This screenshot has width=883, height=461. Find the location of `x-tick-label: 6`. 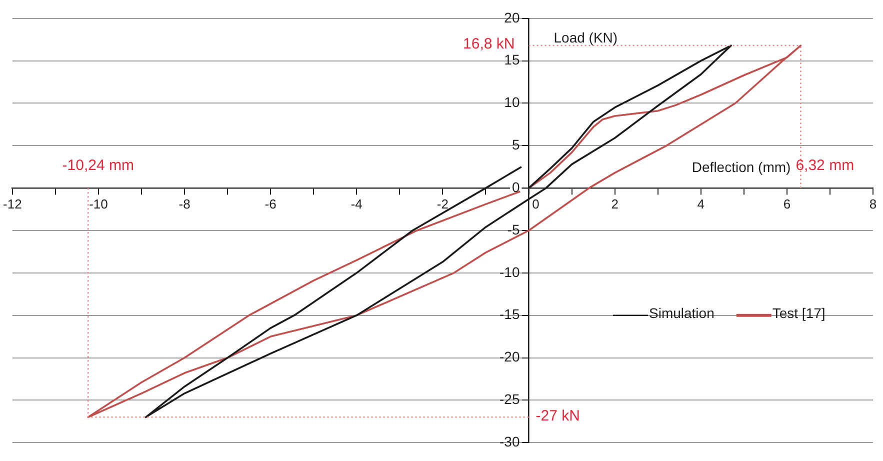

x-tick-label: 6 is located at coordinates (787, 204).